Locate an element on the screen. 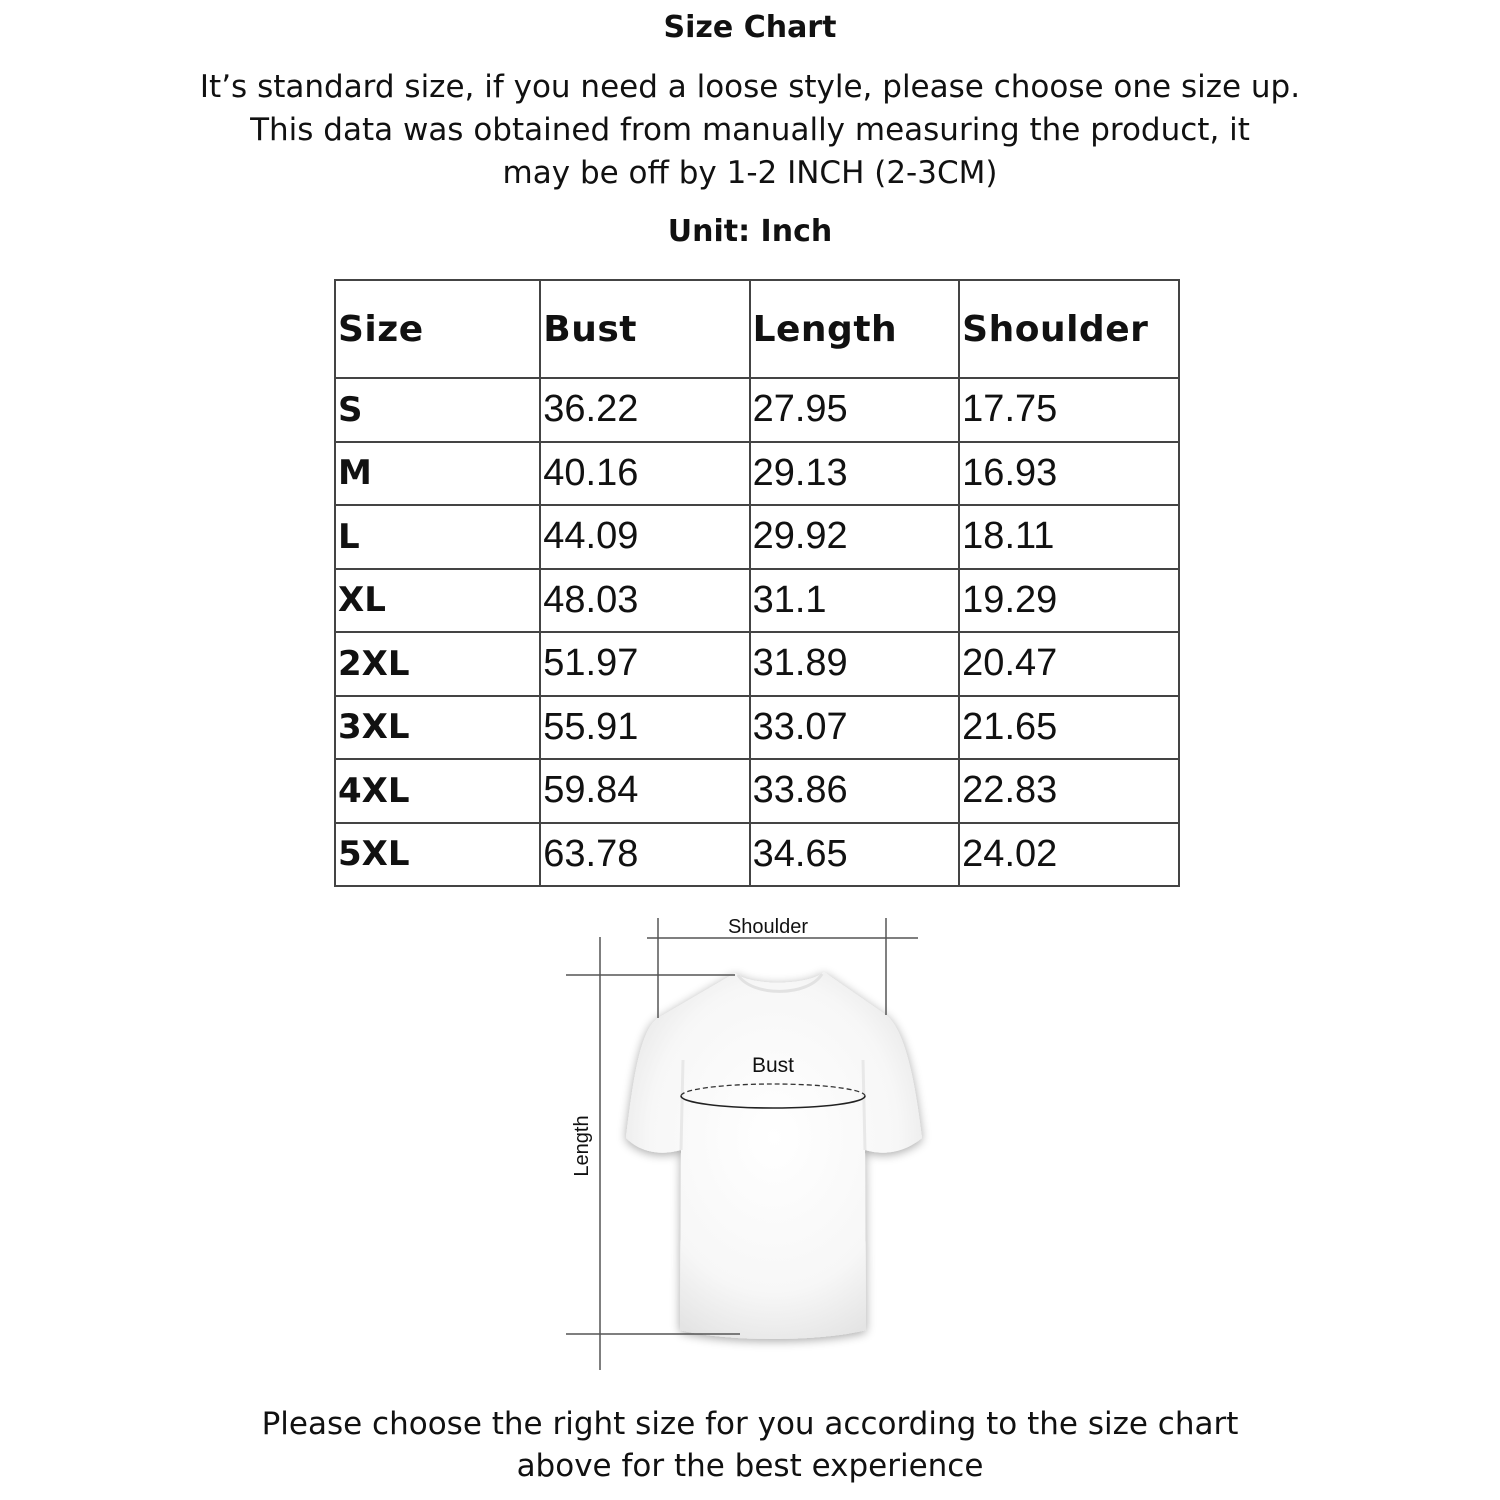  length-label: Length is located at coordinates (582, 1145).